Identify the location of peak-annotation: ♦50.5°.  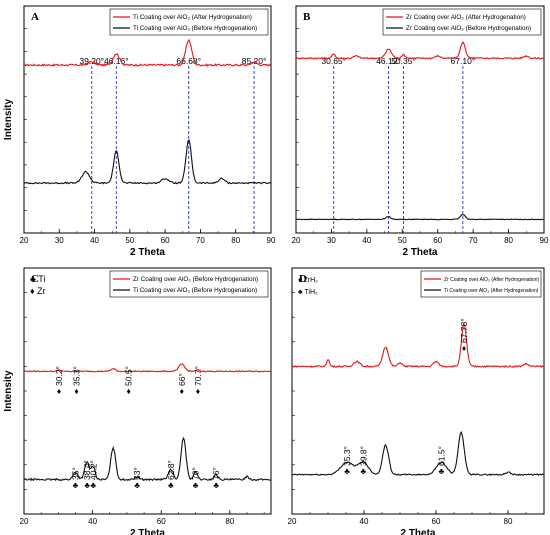
(129, 381).